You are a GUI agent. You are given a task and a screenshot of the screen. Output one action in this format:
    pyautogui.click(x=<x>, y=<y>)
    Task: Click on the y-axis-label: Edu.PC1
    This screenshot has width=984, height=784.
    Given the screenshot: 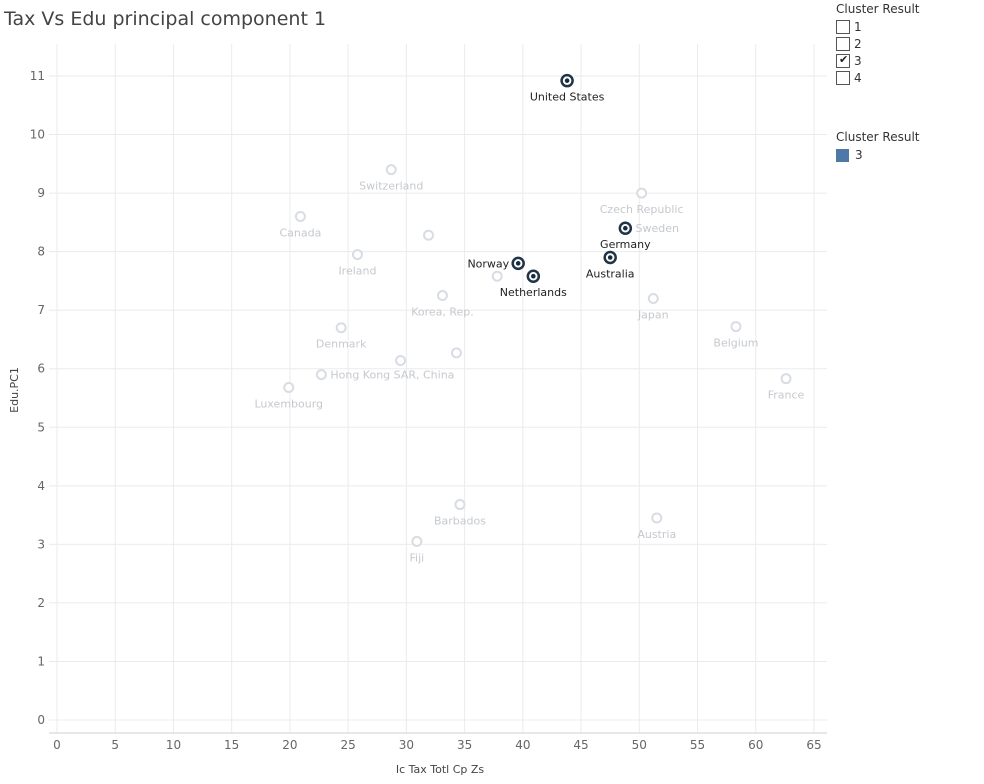 What is the action you would take?
    pyautogui.click(x=14, y=390)
    